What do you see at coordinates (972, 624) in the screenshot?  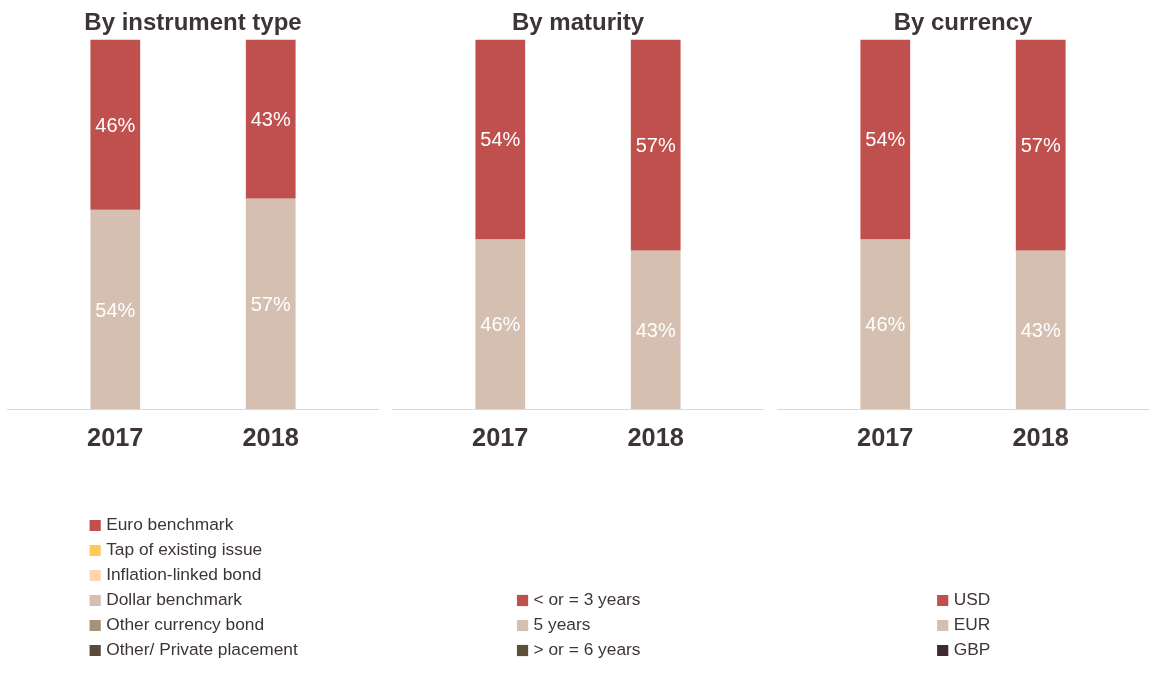 I see `legend-label: EUR` at bounding box center [972, 624].